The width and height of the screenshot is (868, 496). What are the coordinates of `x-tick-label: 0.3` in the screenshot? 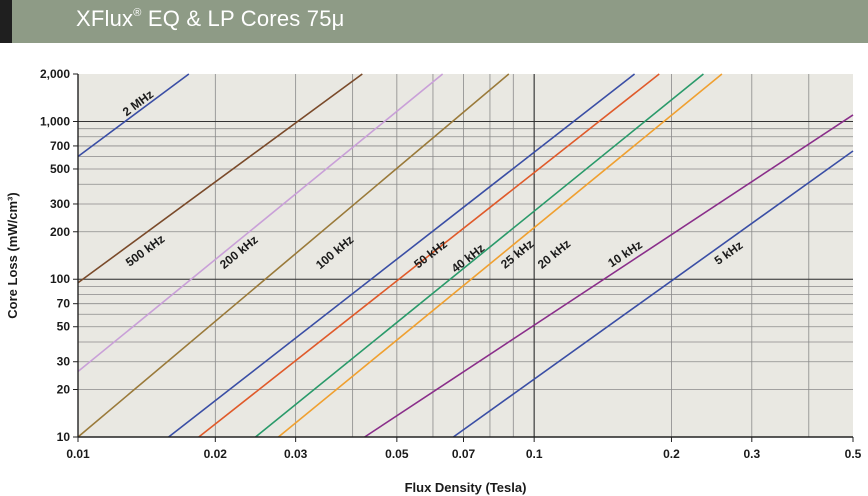 It's located at (751, 454).